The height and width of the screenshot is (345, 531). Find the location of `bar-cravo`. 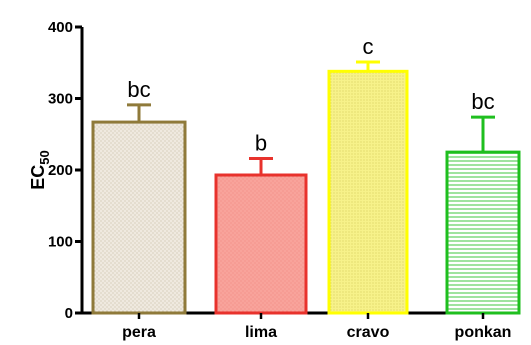

bar-cravo is located at coordinates (368, 192).